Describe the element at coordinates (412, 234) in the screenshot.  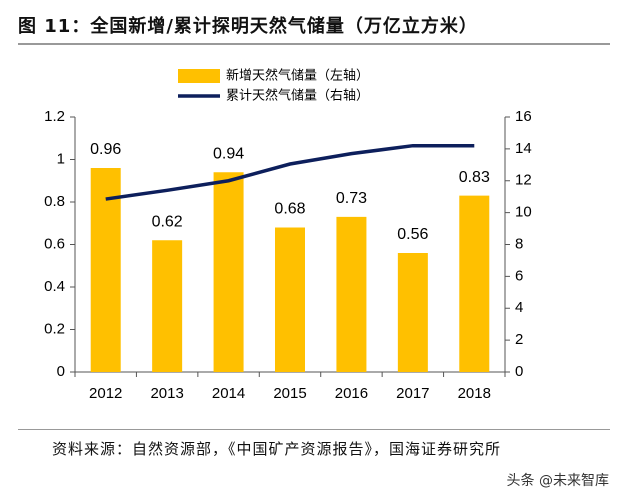
I see `bar-value-label: 0.56` at that location.